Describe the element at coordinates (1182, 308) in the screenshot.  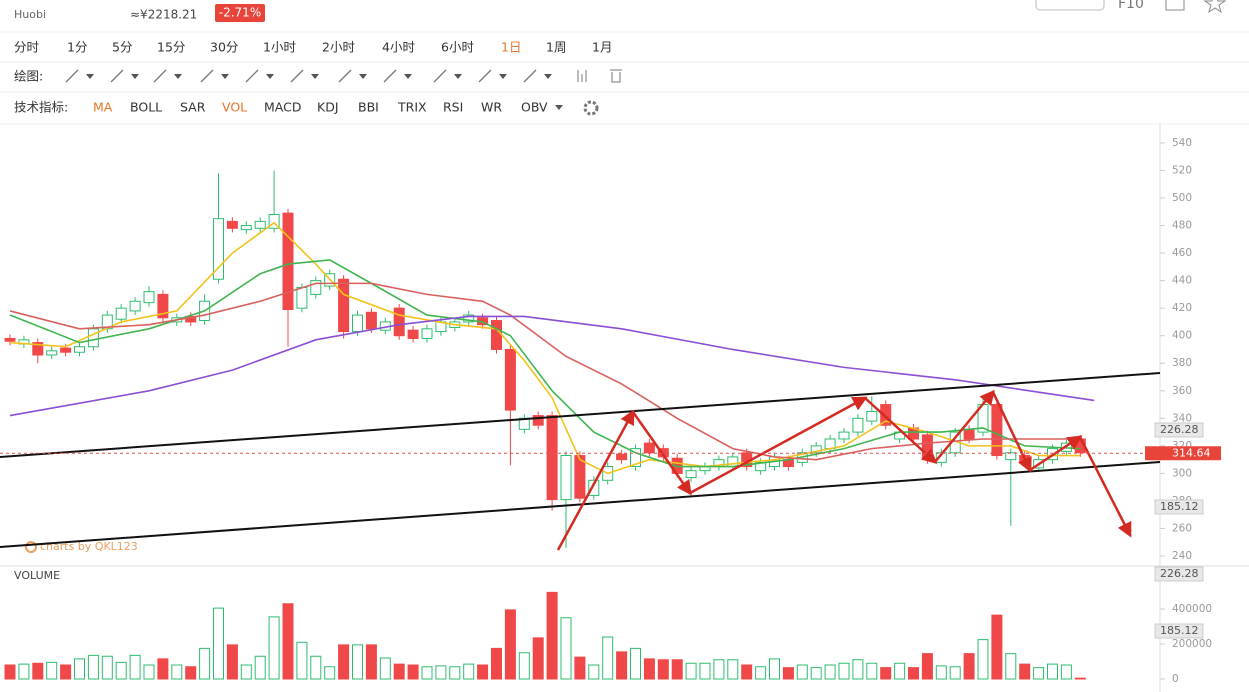
I see `y-tick-label: 420` at that location.